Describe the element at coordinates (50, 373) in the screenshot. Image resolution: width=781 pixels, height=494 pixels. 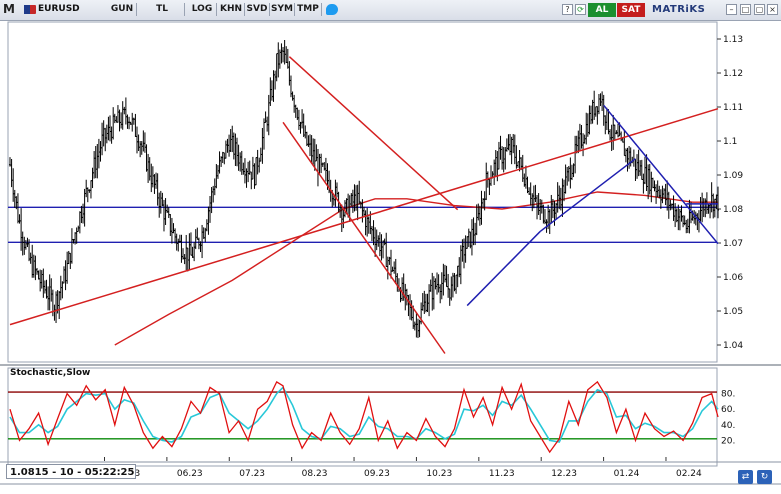
I see `stochastic-title: Stochastic,Slow` at that location.